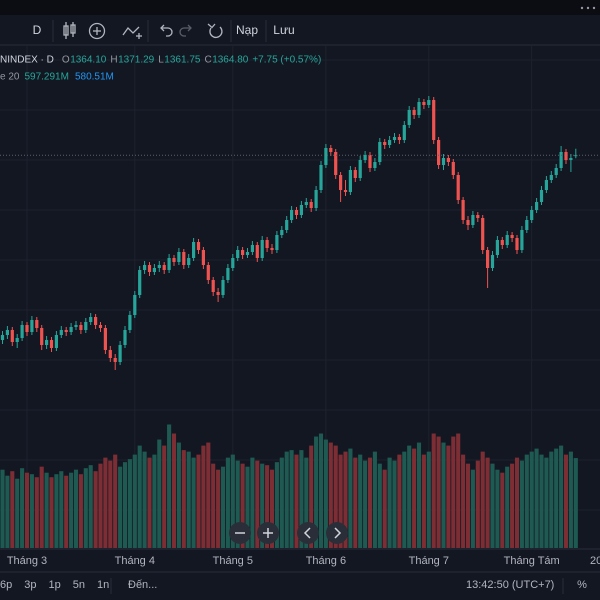  What do you see at coordinates (132, 32) in the screenshot?
I see `compare-button` at bounding box center [132, 32].